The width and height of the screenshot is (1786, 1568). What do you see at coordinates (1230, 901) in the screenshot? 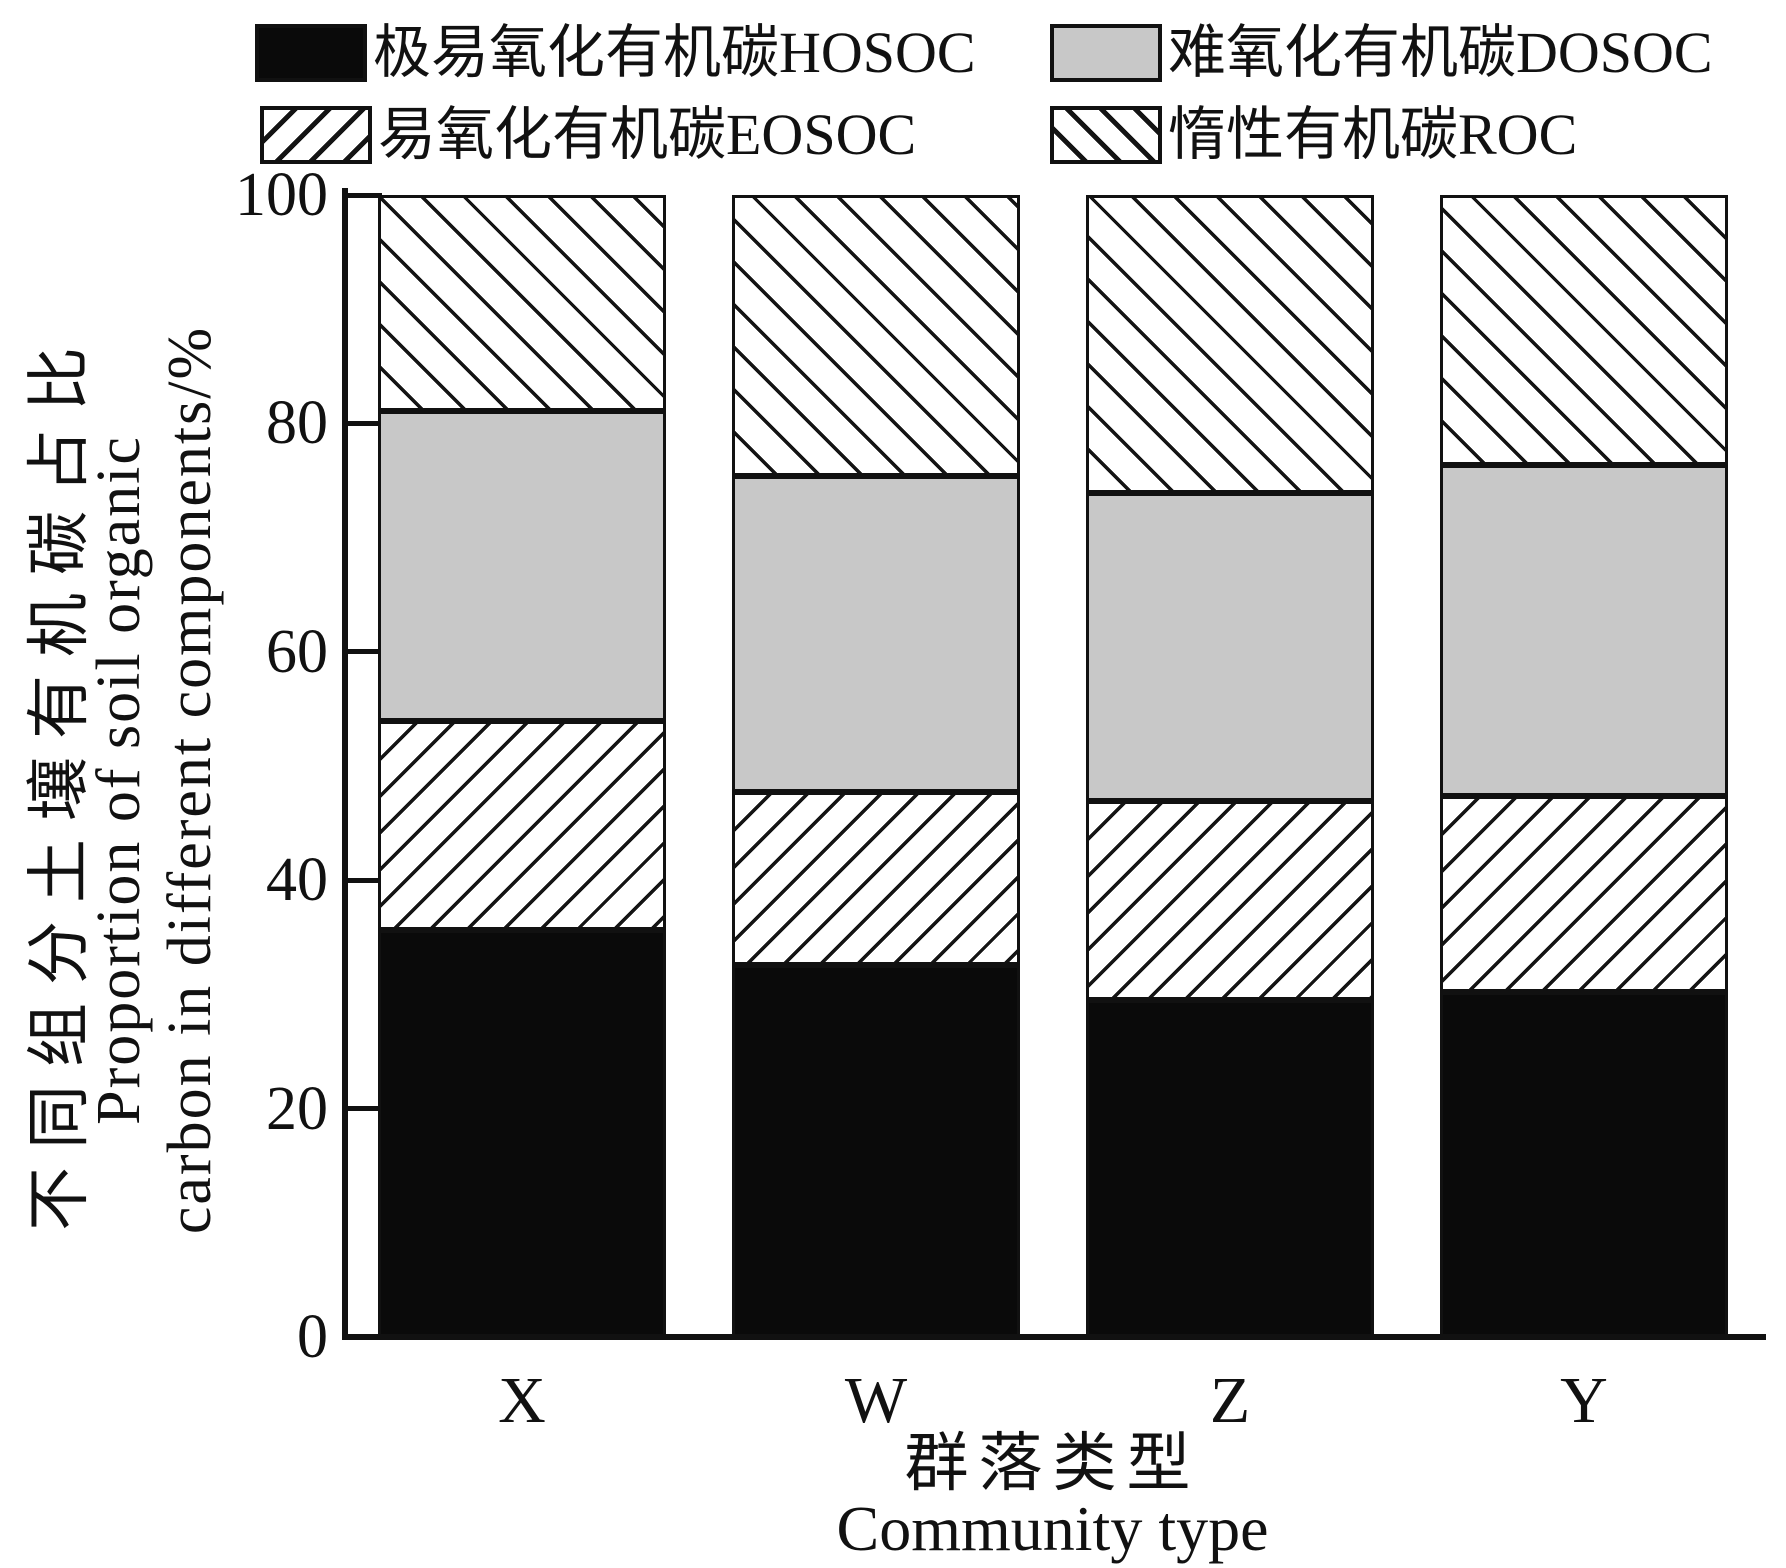
I see `bar-Z-segment-eosoc` at bounding box center [1230, 901].